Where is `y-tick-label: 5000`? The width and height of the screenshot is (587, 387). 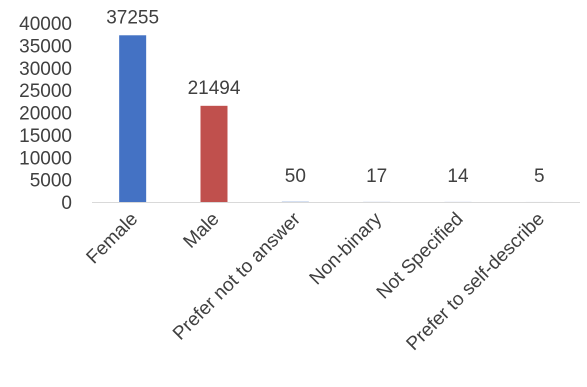
y-tick-label: 5000 is located at coordinates (51, 181).